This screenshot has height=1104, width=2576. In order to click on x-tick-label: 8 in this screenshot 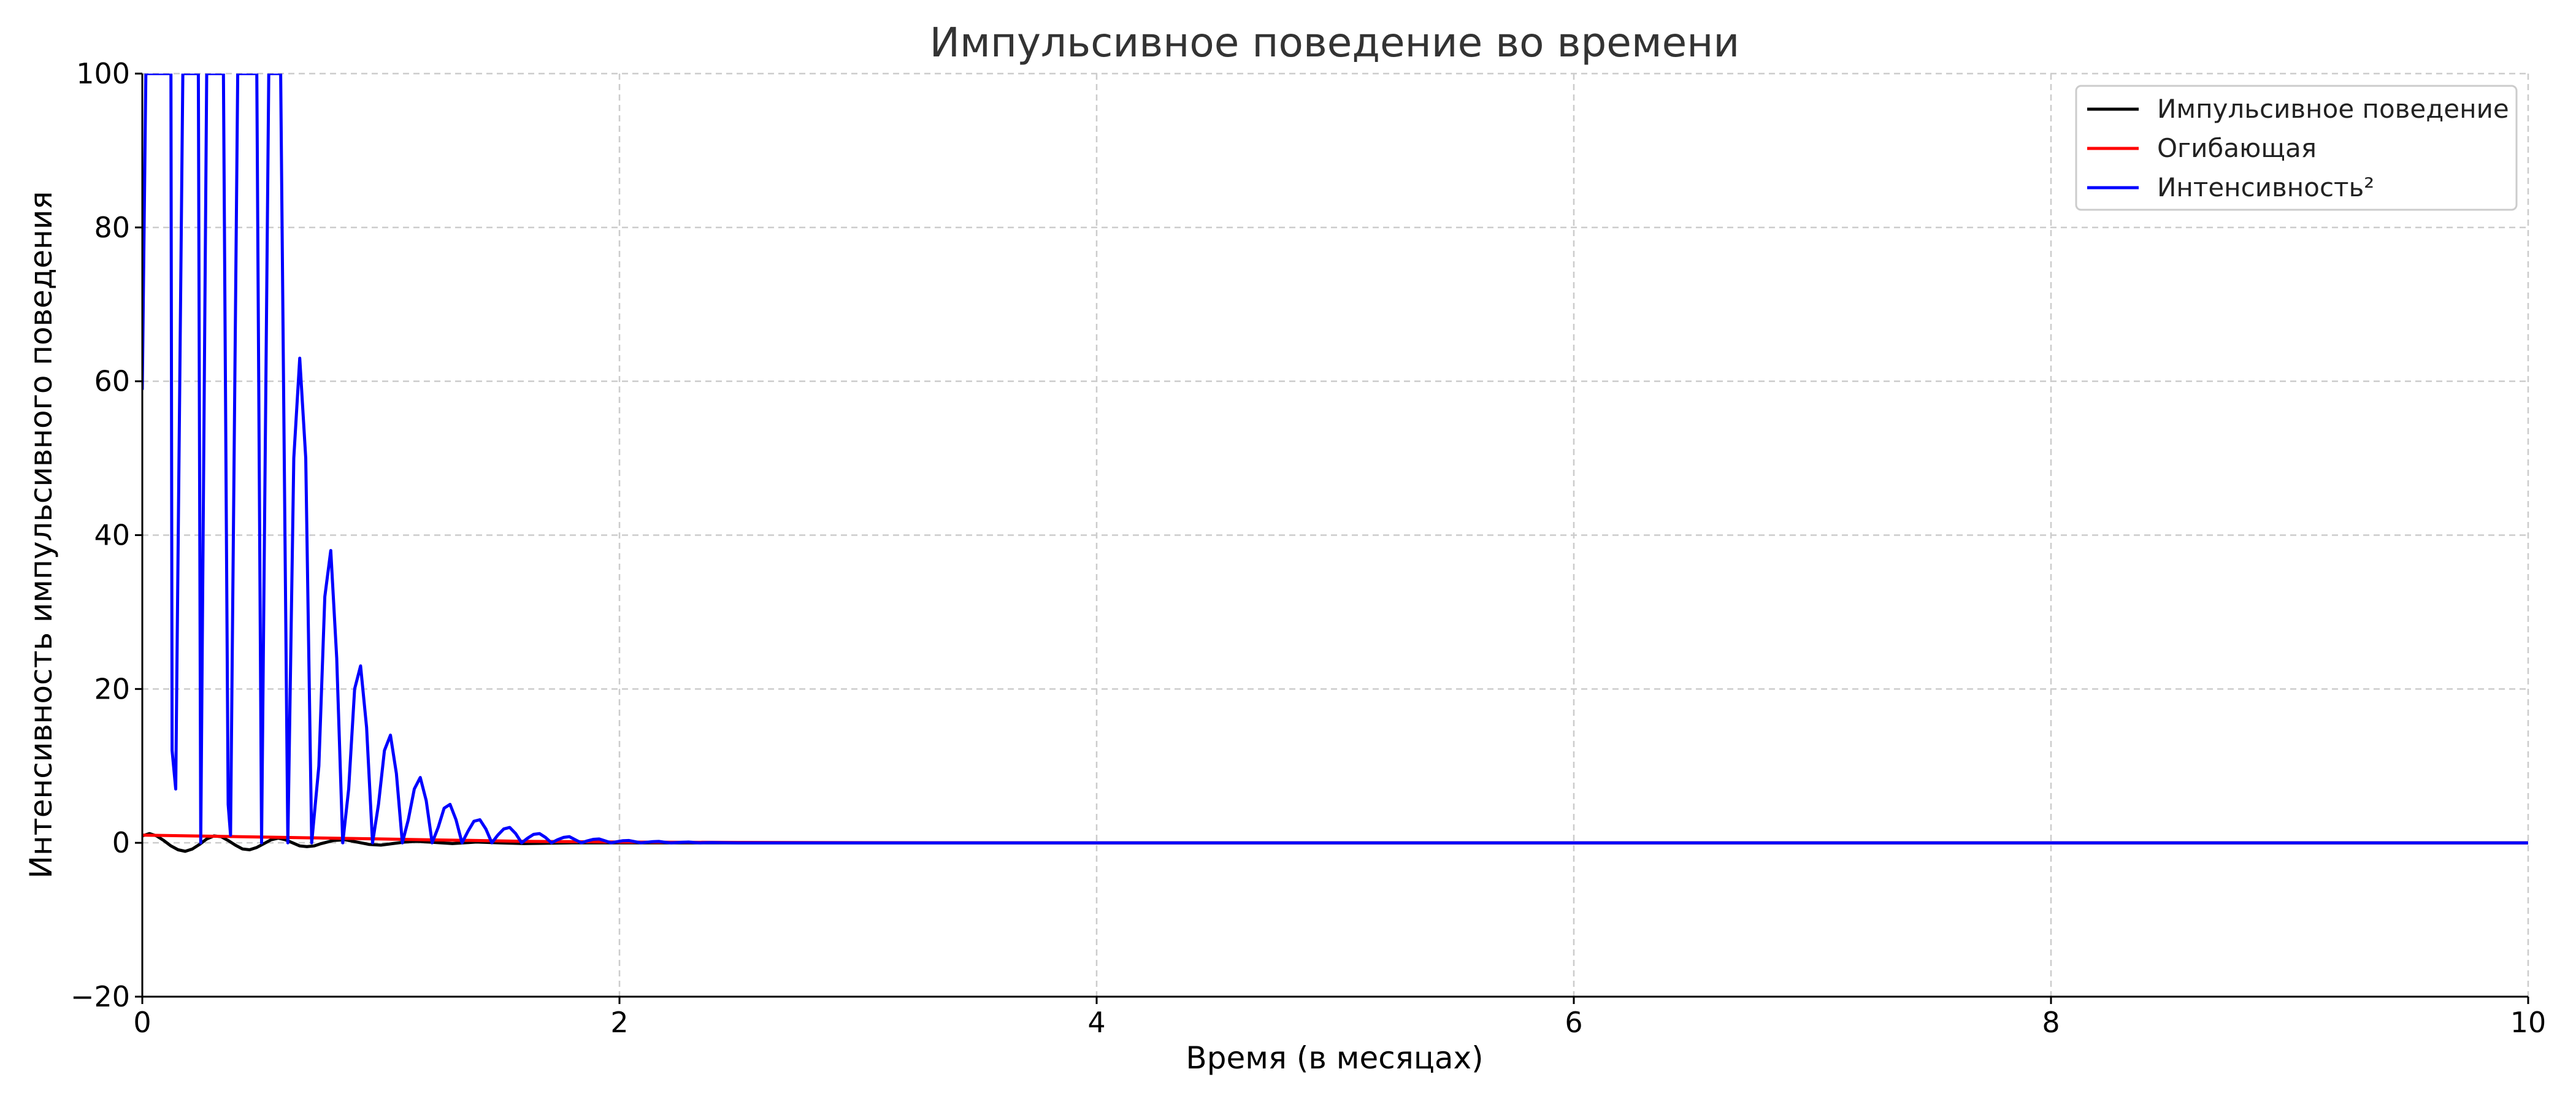, I will do `click(2051, 1022)`.